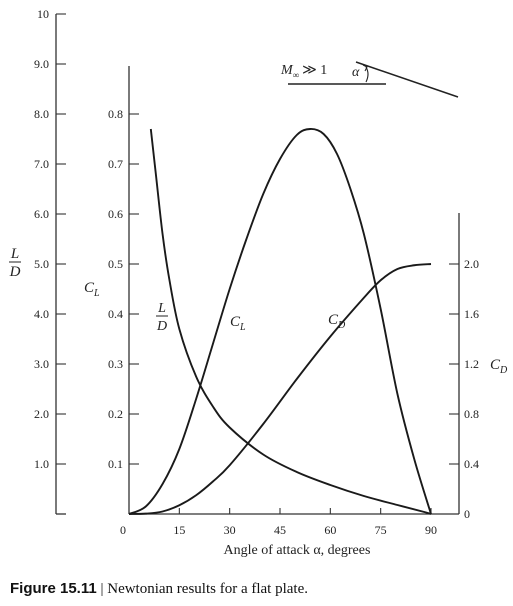 The width and height of the screenshot is (513, 606). Describe the element at coordinates (471, 314) in the screenshot. I see `cd-tick-label: 1.6` at that location.